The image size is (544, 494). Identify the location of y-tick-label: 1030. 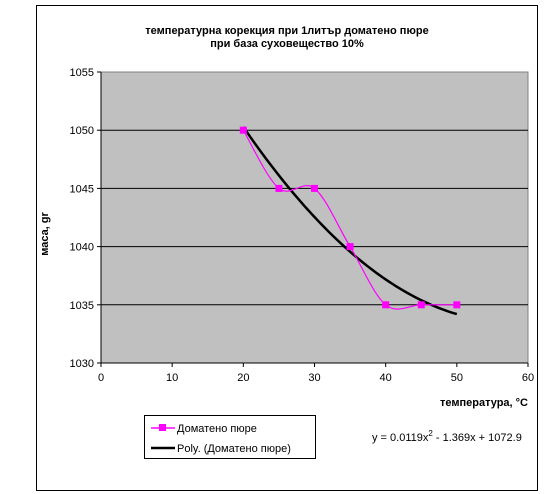
(82, 364).